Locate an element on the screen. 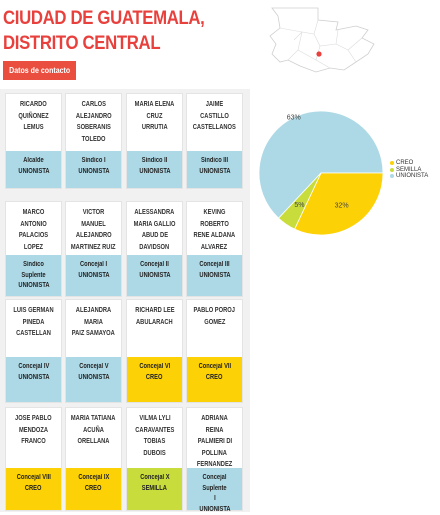 Image resolution: width=440 pixels, height=515 pixels. title-line-1: CIUDAD DE GUATEMALA, is located at coordinates (103, 18).